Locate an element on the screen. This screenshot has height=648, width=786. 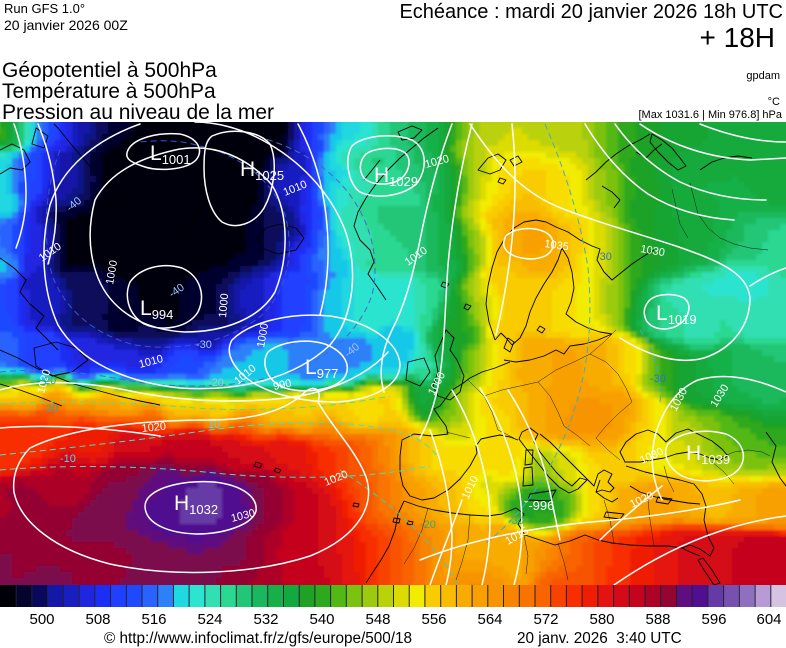
svg-text: 500 is located at coordinates (41, 619).